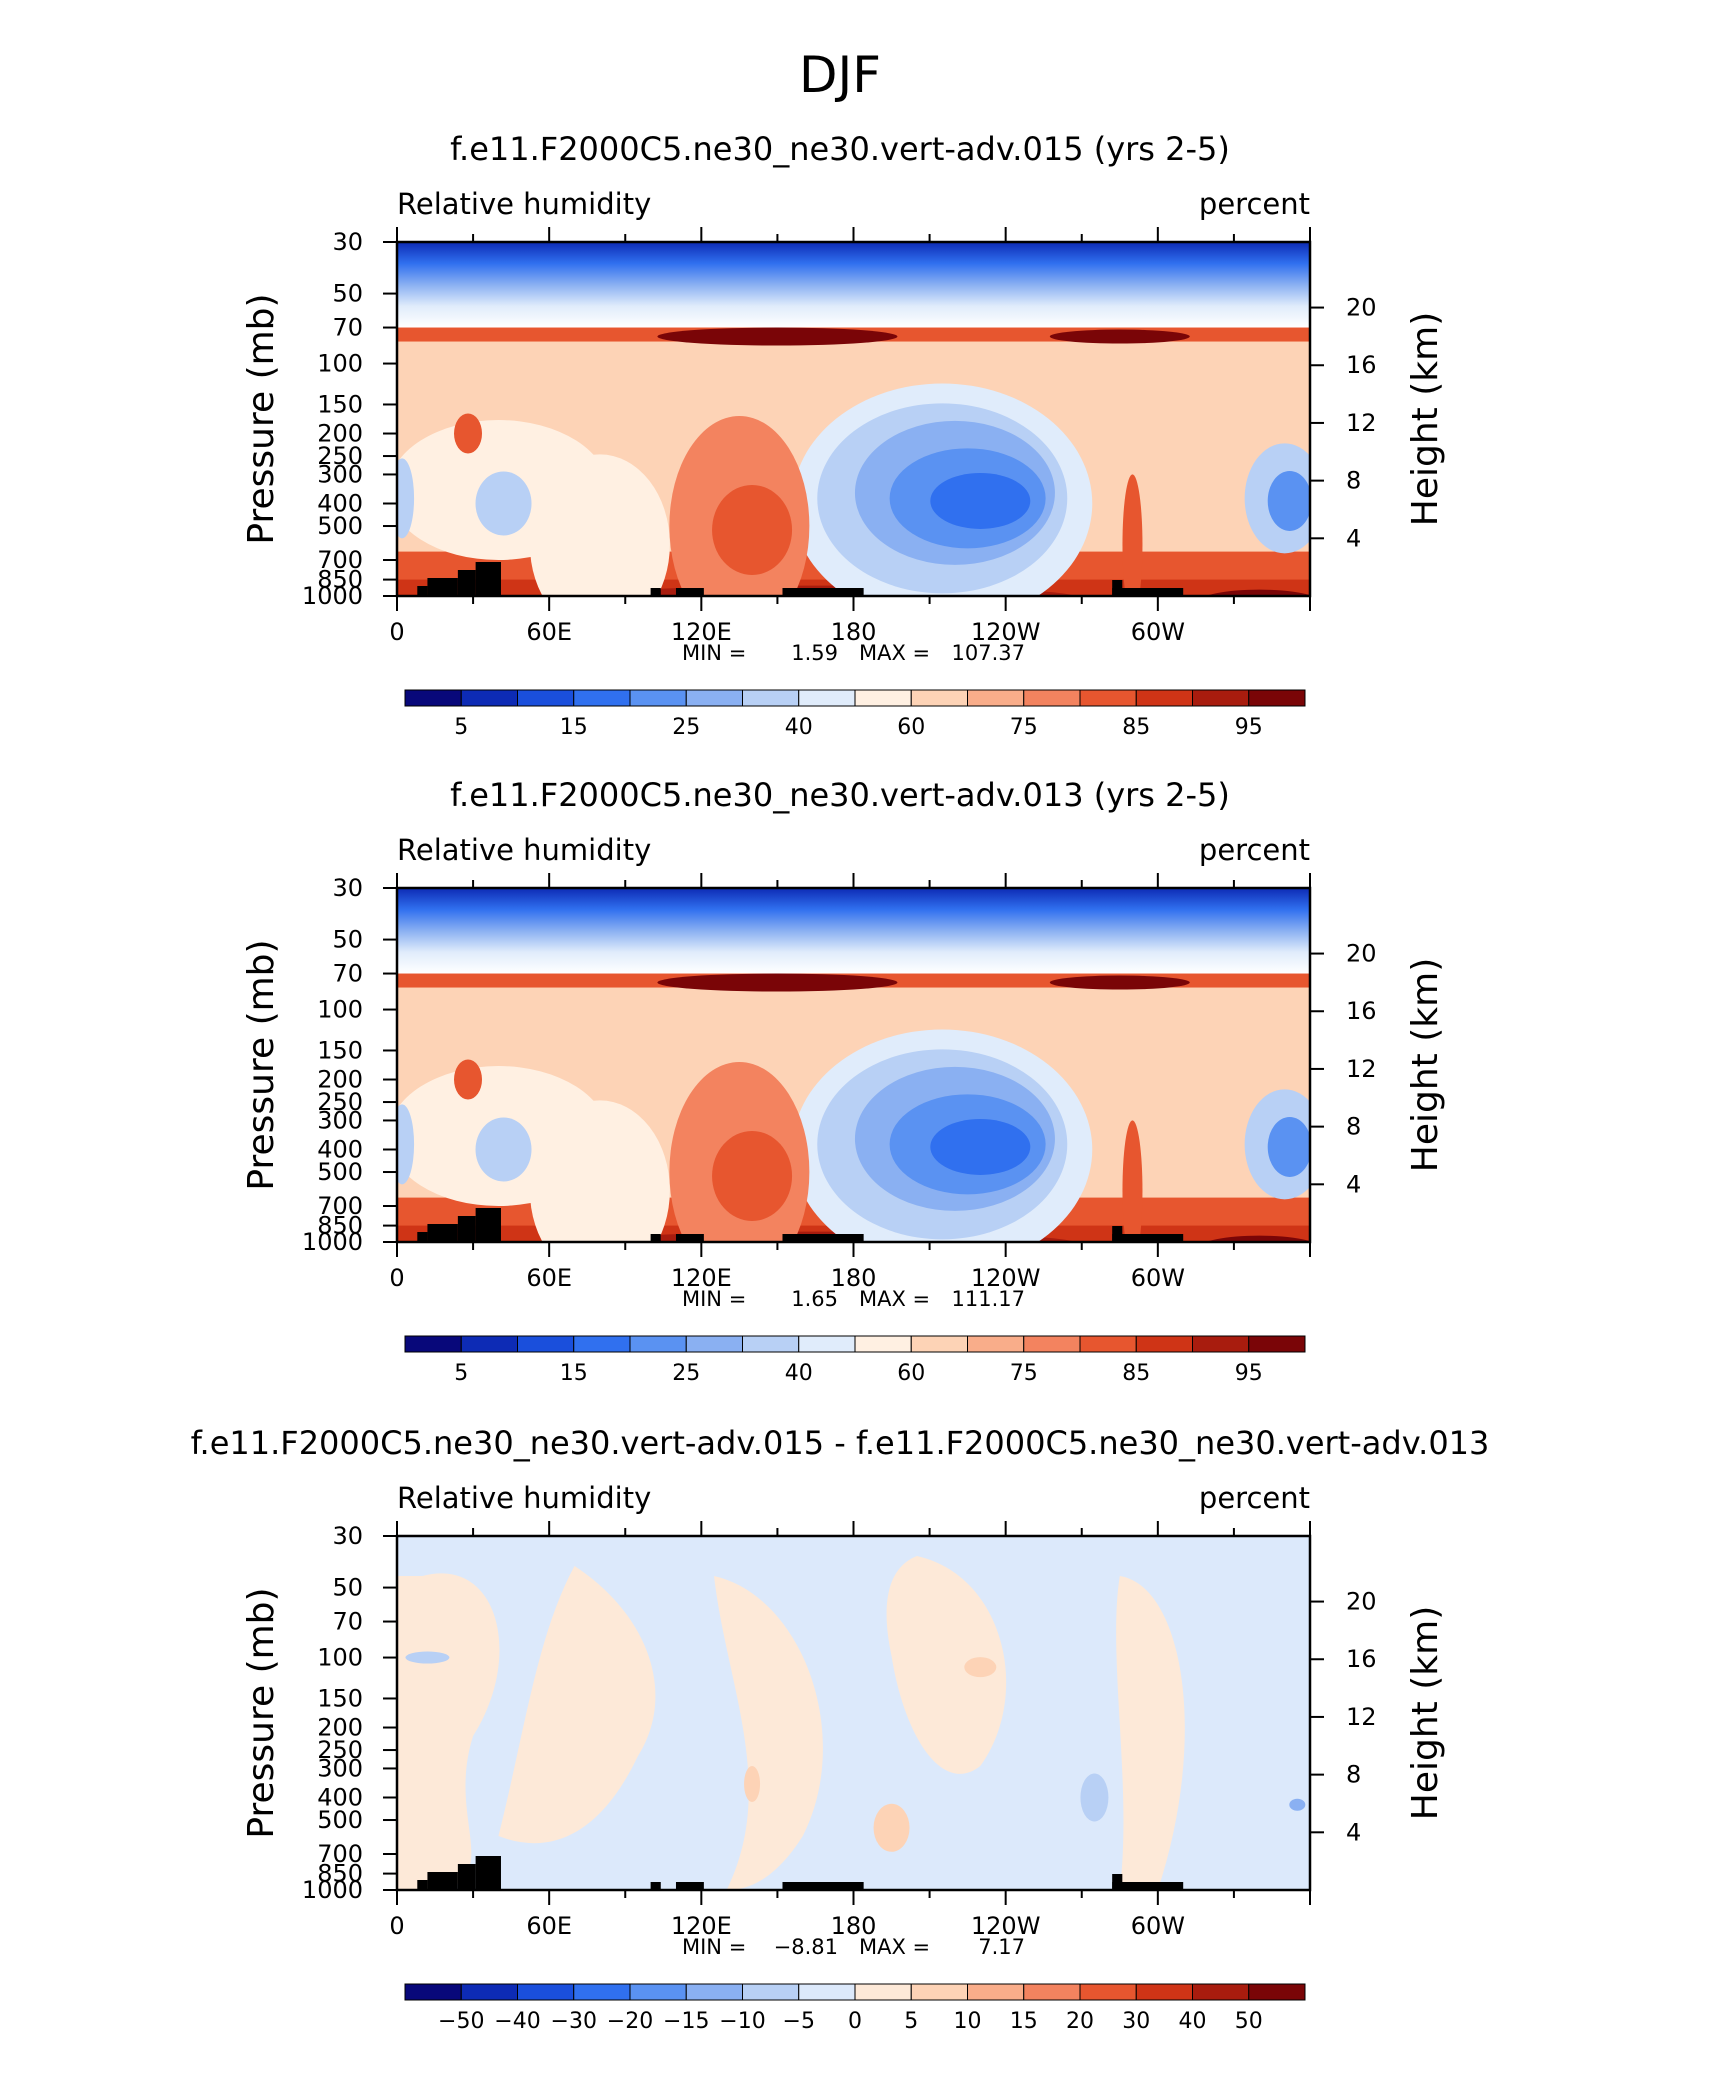 This screenshot has height=2074, width=1710. Describe the element at coordinates (1132, 1181) in the screenshot. I see `moist-column` at that location.